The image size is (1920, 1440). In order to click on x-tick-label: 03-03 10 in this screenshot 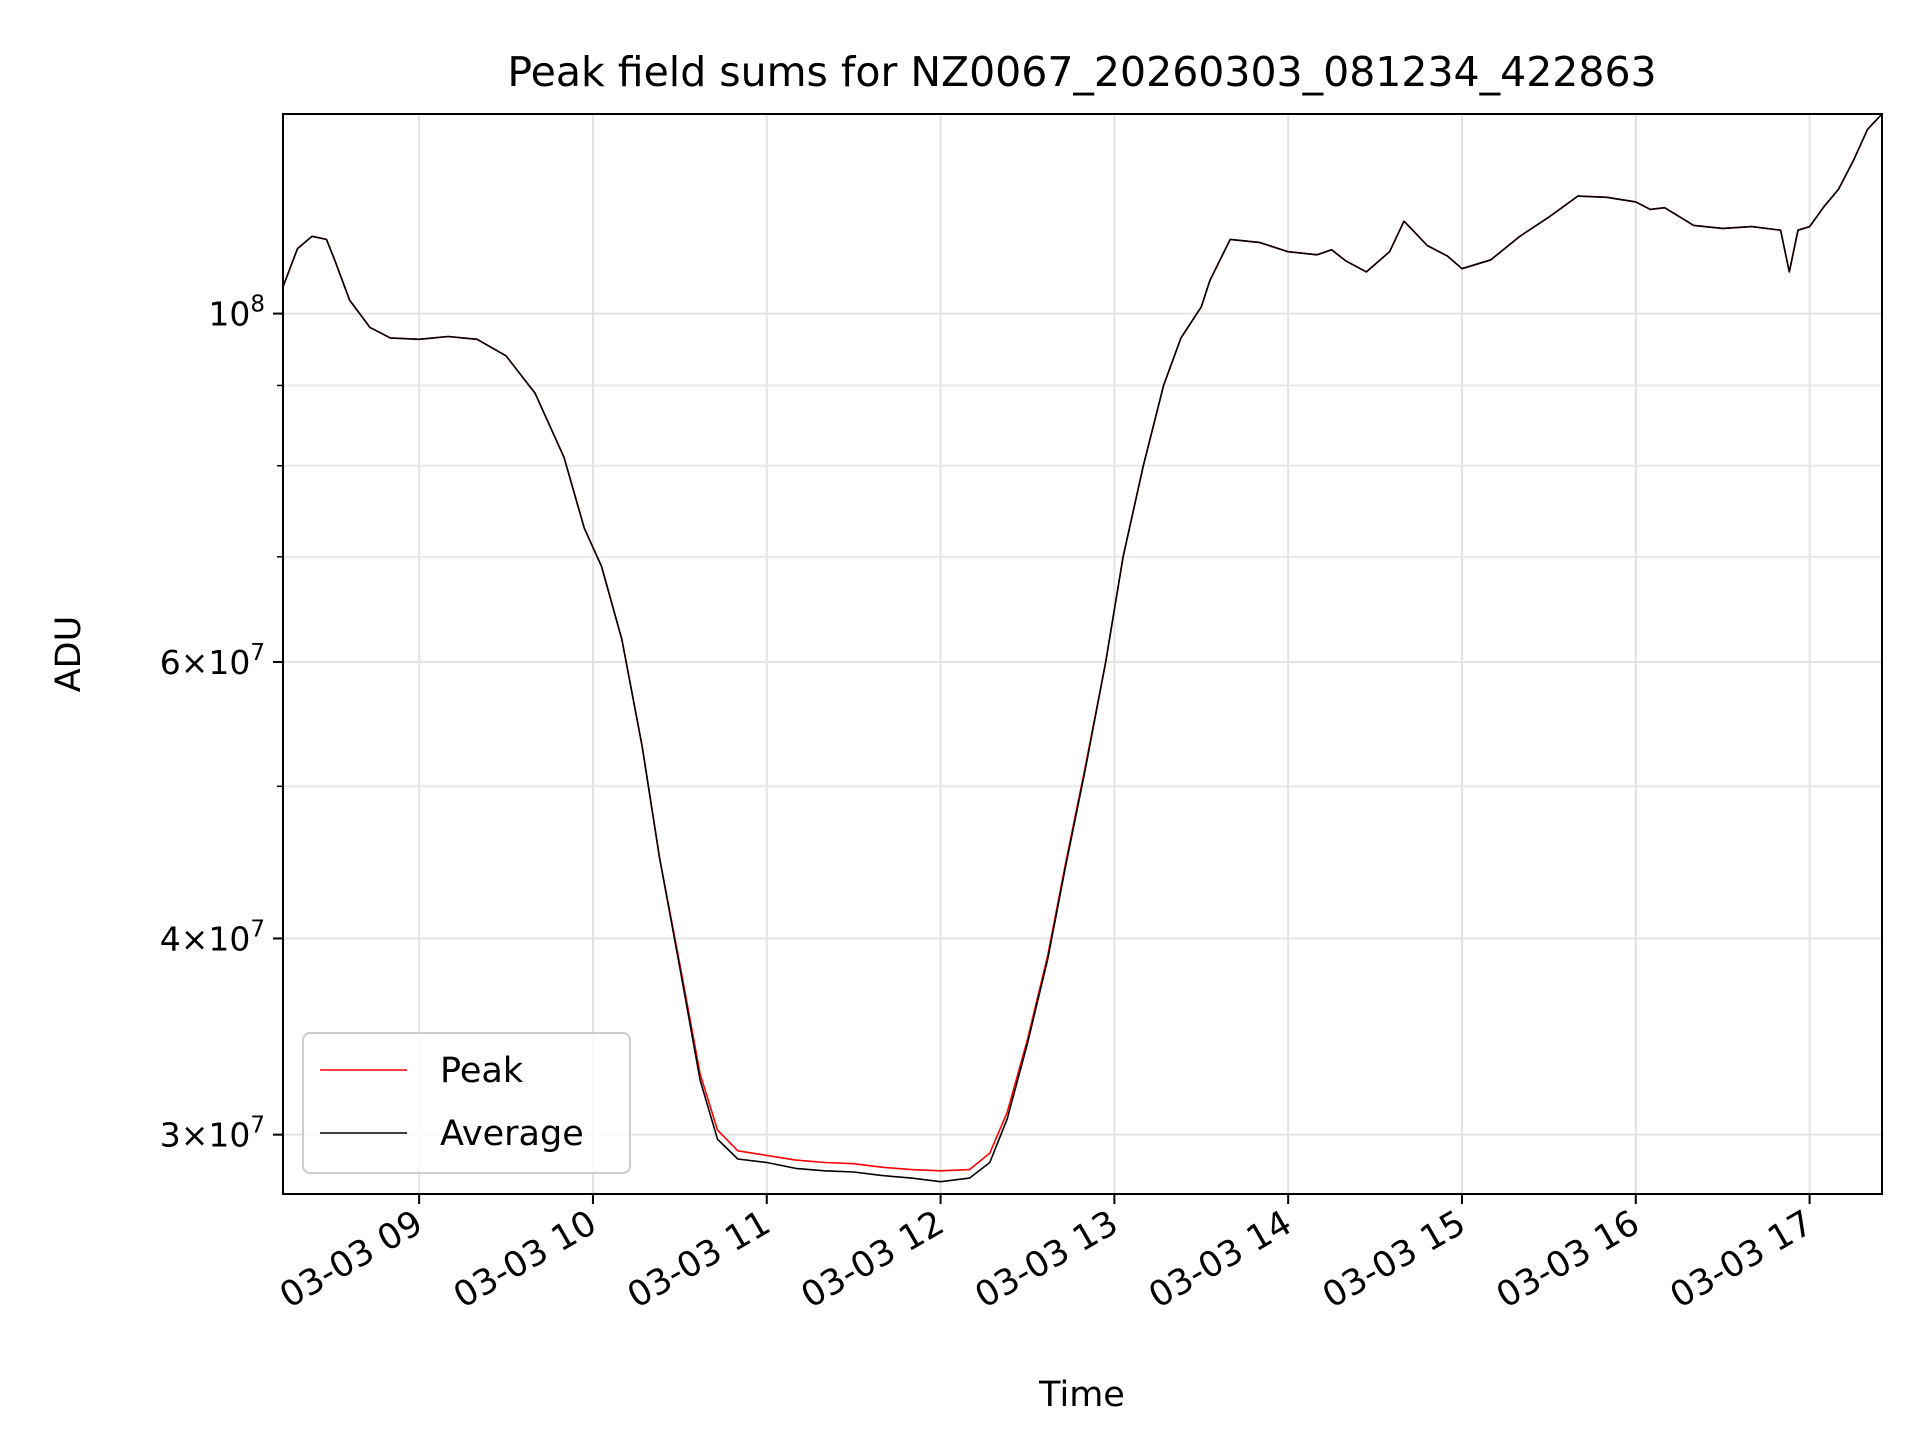, I will do `click(525, 1259)`.